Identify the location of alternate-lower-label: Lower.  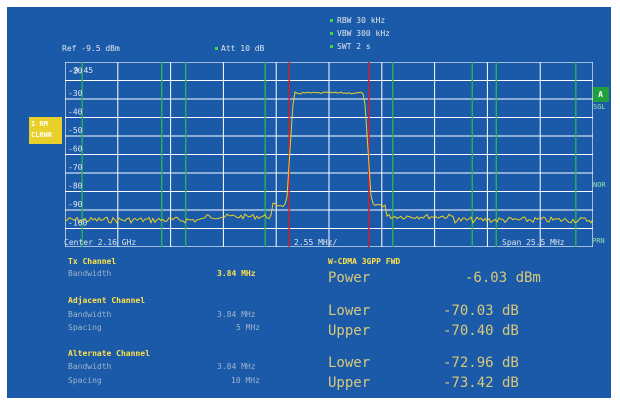
(349, 363).